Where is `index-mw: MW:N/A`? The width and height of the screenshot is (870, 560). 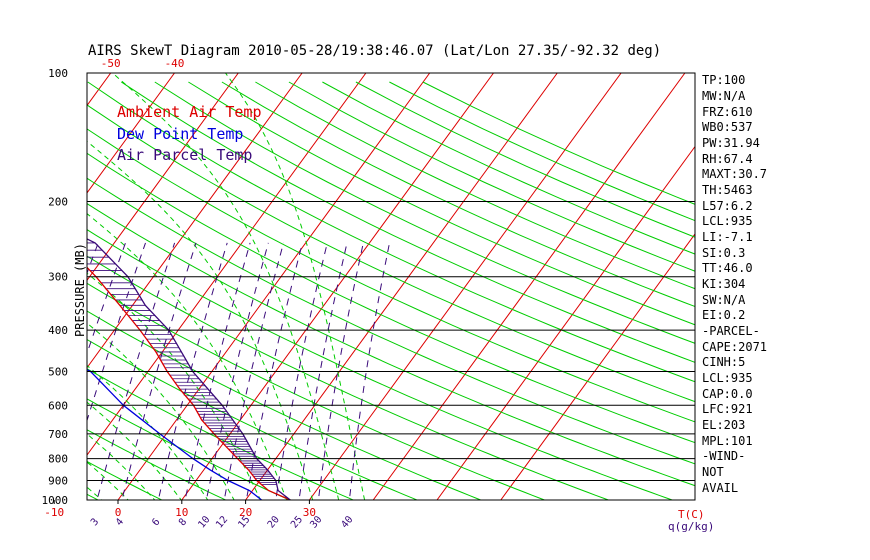
index-mw: MW:N/A is located at coordinates (724, 96).